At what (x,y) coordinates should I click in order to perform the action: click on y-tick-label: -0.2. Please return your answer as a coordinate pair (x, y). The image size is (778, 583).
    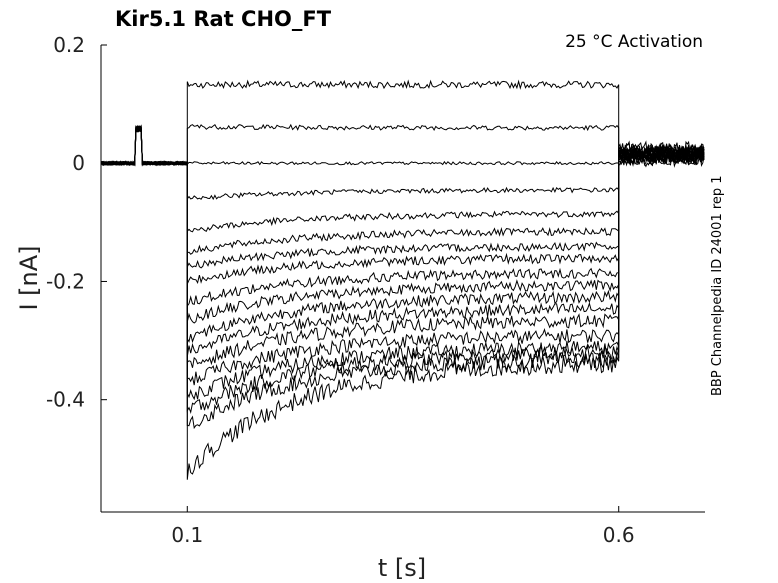
    Looking at the image, I should click on (65, 281).